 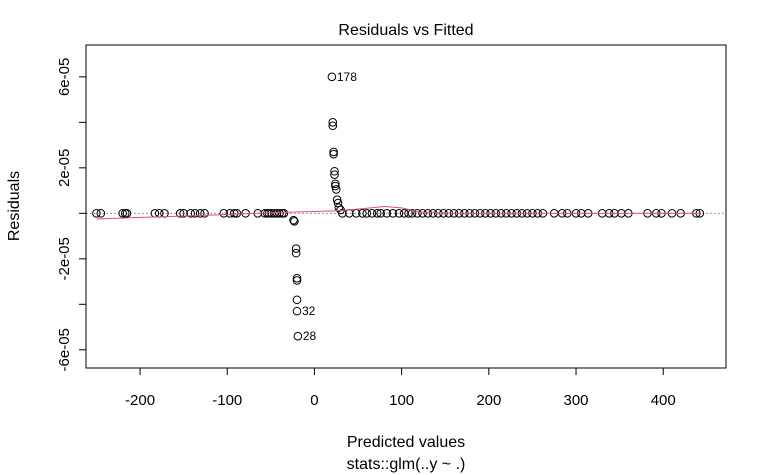 I want to click on y-tick-label: 2e-05, so click(x=64, y=168).